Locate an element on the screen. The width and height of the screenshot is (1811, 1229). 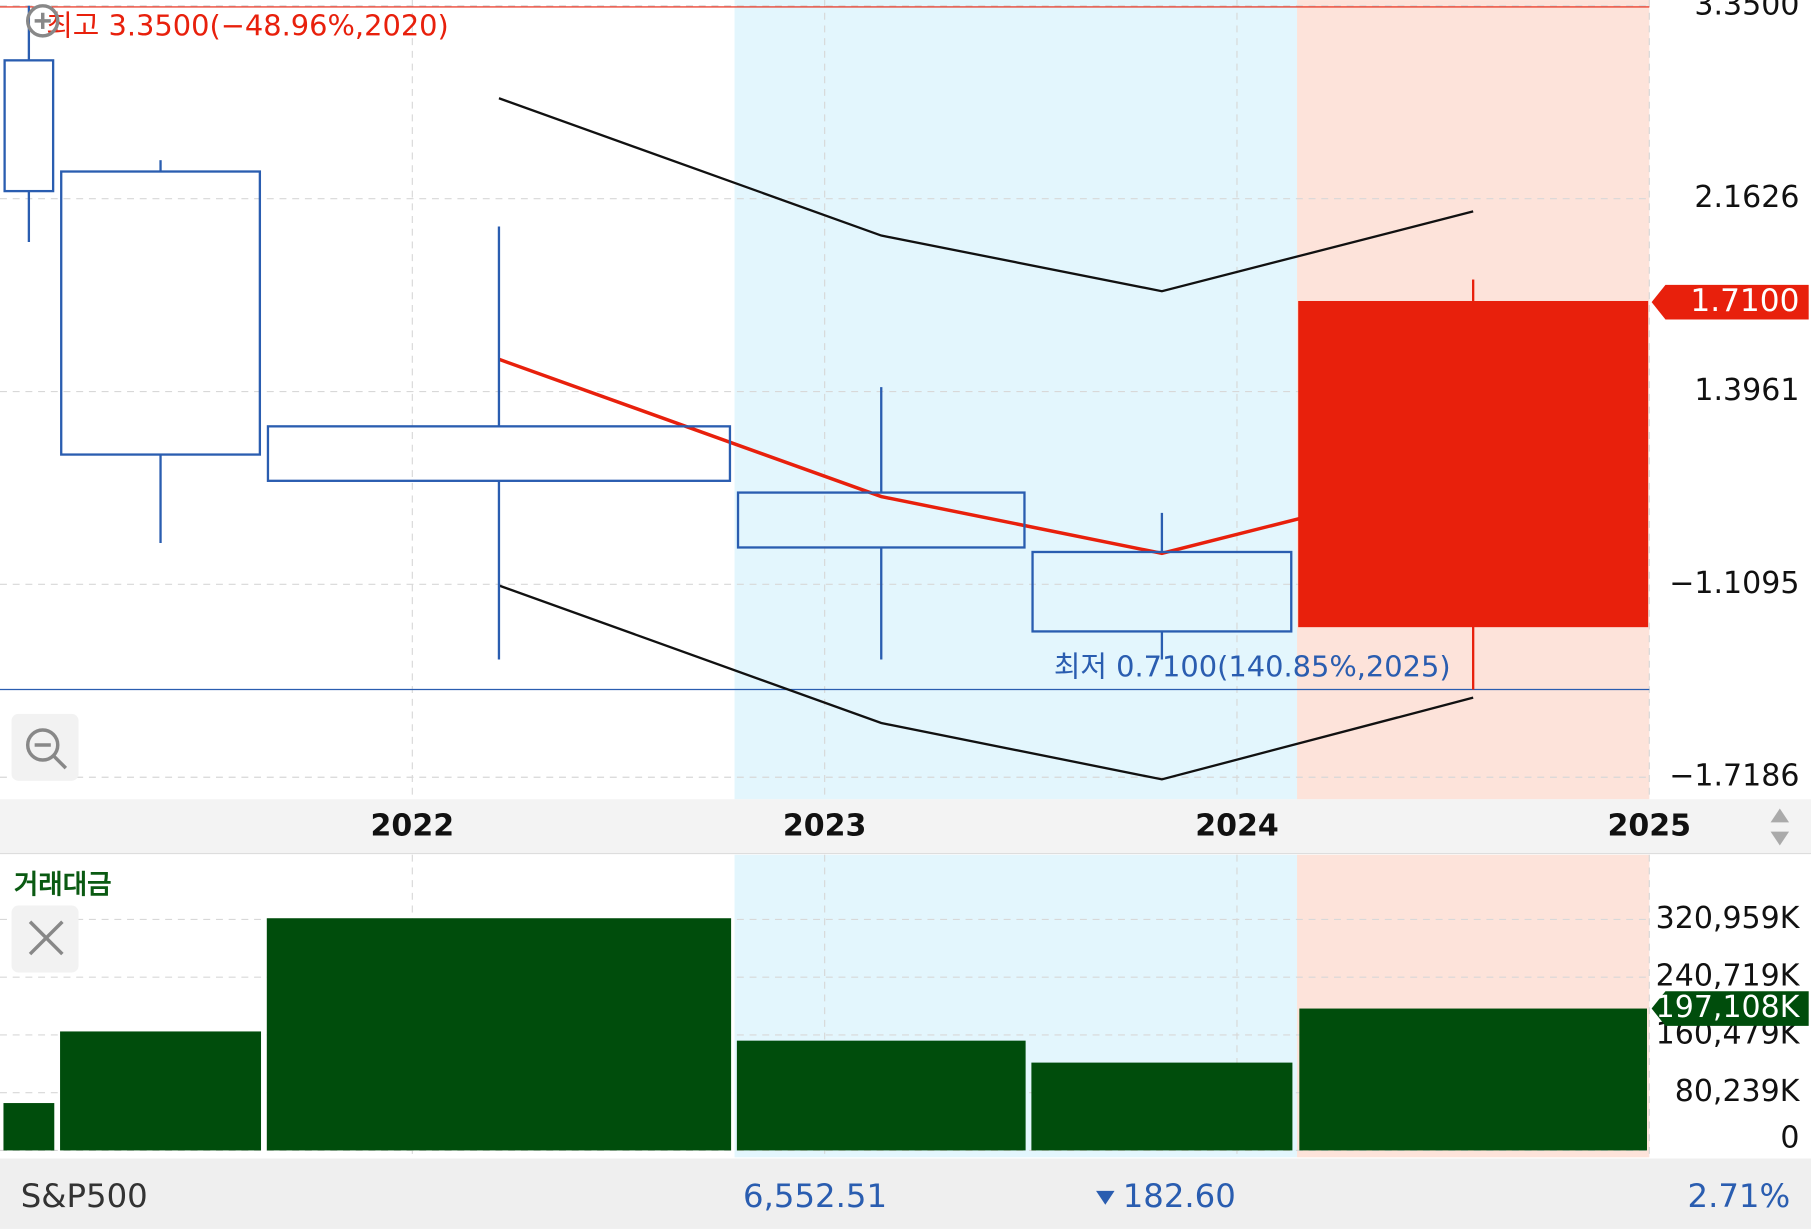
price-tag is located at coordinates (1730, 302).